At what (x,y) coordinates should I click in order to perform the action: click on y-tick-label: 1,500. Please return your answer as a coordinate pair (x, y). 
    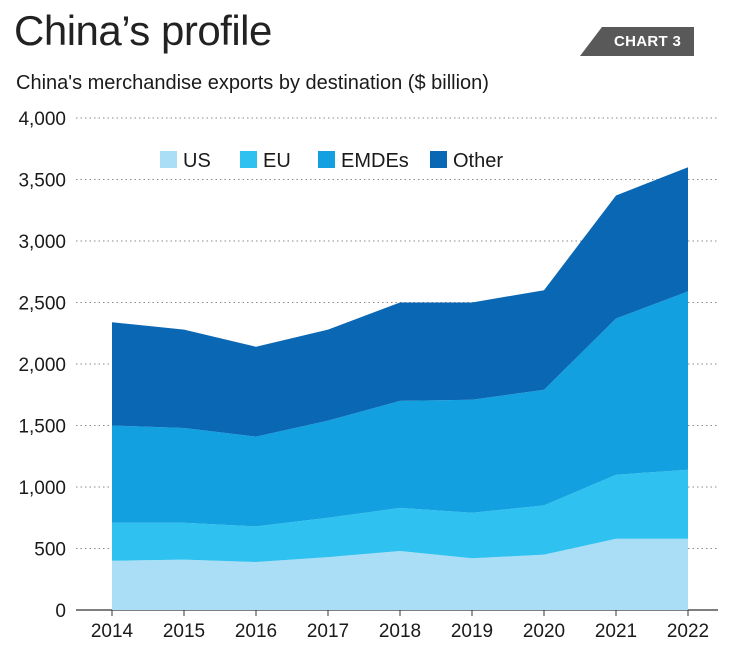
    Looking at the image, I should click on (42, 427).